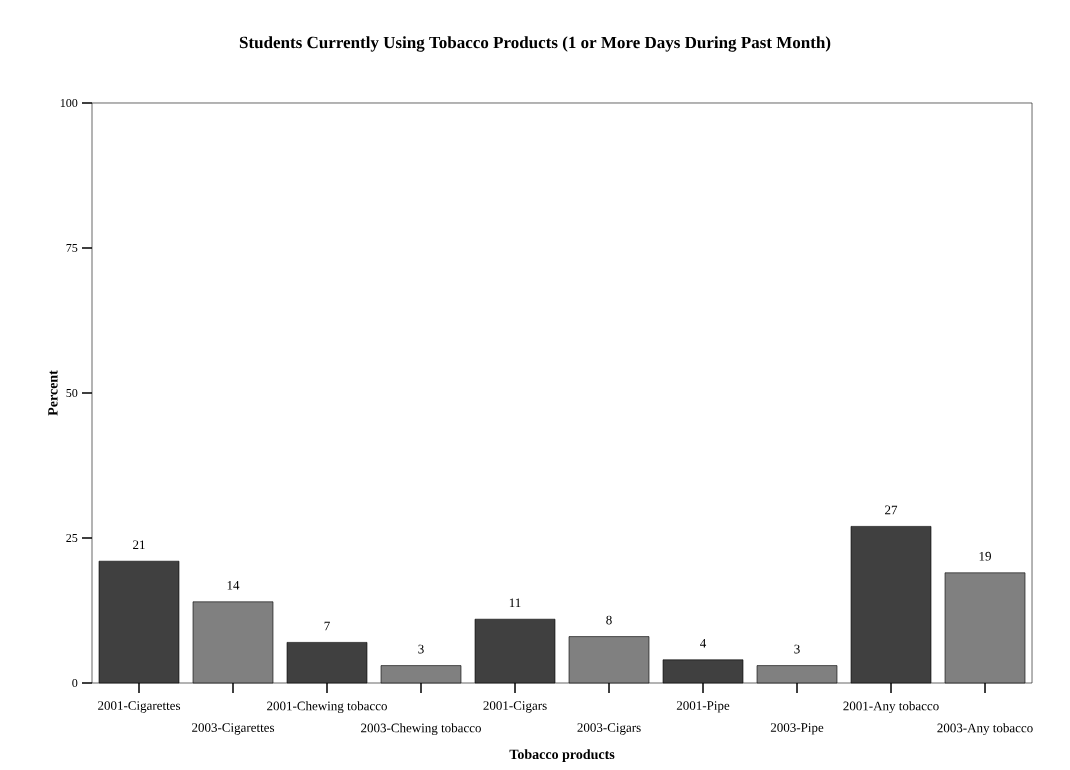  I want to click on x-tick-label: 2001-Pipe, so click(703, 707).